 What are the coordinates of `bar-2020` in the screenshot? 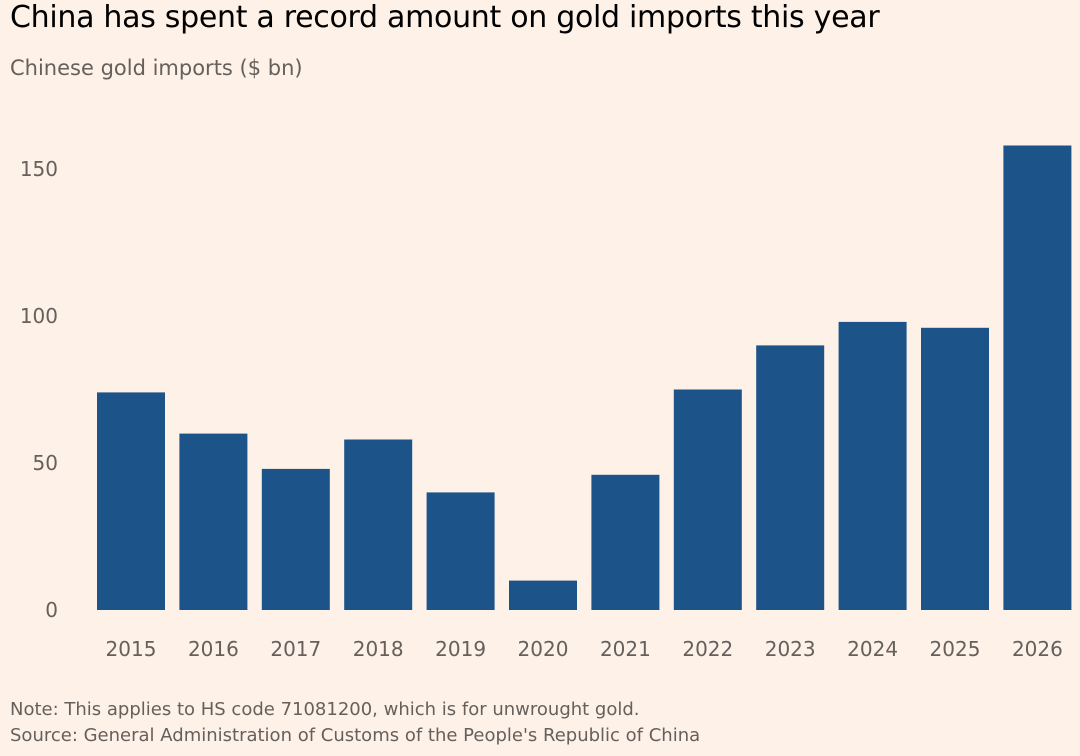 It's located at (543, 595).